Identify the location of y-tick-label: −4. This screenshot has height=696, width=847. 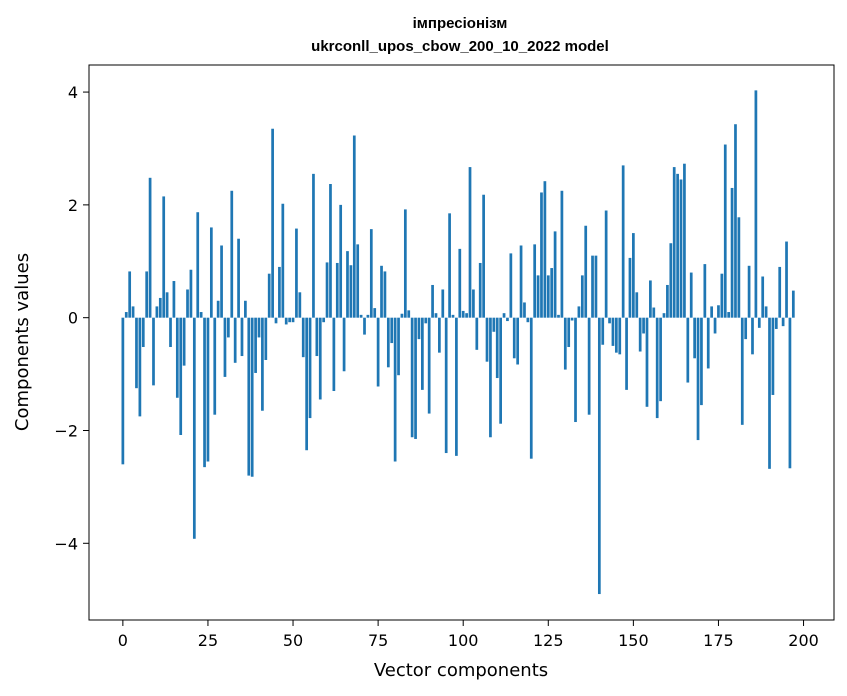
(66, 543).